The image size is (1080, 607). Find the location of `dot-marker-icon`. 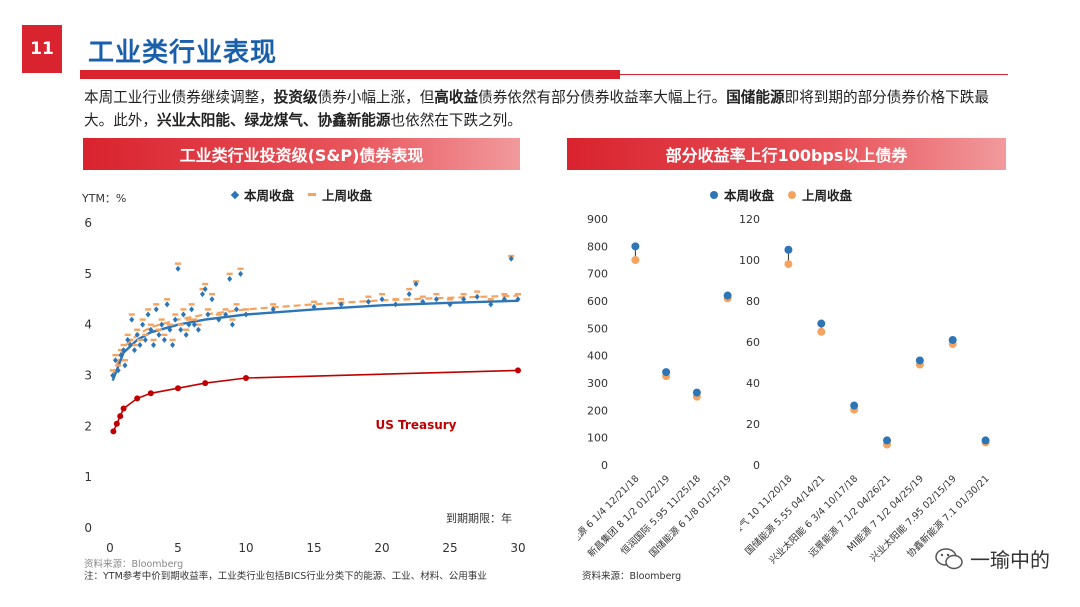

dot-marker-icon is located at coordinates (792, 194).